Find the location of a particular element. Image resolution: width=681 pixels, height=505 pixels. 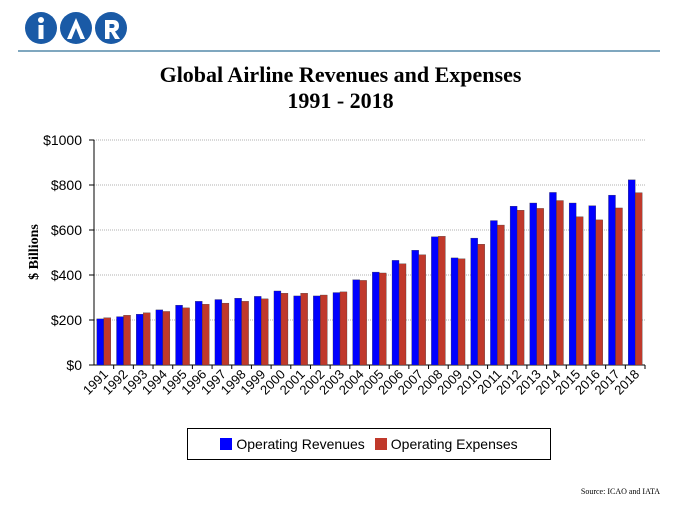

y-tick-label: $1000 is located at coordinates (62, 140).